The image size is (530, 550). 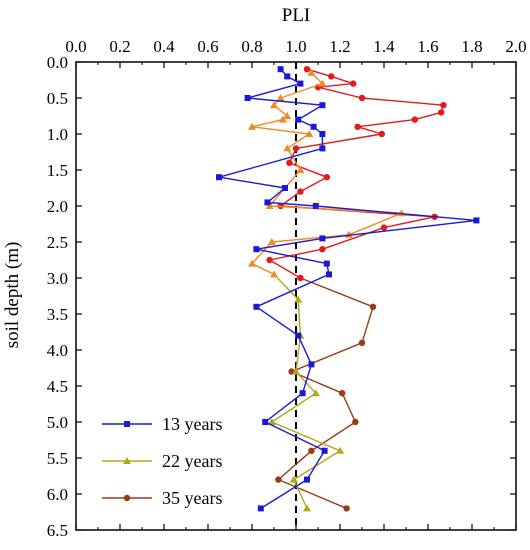 What do you see at coordinates (192, 498) in the screenshot?
I see `legend-label: 35 years` at bounding box center [192, 498].